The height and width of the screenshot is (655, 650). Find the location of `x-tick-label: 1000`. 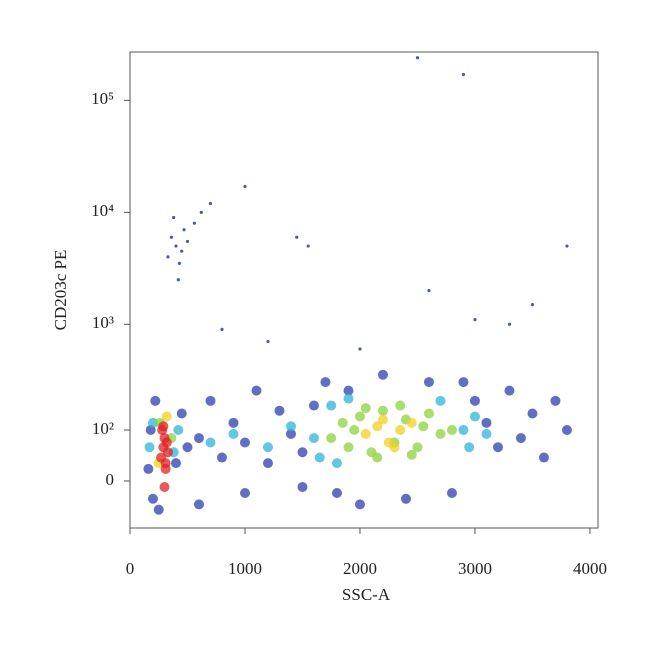

x-tick-label: 1000 is located at coordinates (245, 568).